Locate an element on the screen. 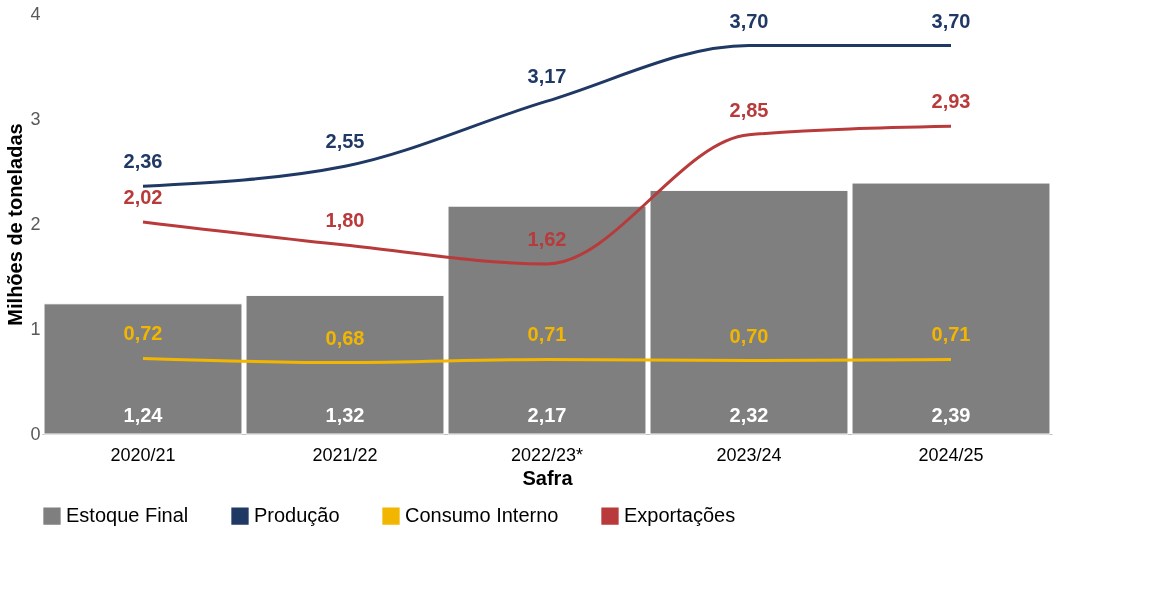 The height and width of the screenshot is (607, 1150). data-label: 2,32 is located at coordinates (749, 415).